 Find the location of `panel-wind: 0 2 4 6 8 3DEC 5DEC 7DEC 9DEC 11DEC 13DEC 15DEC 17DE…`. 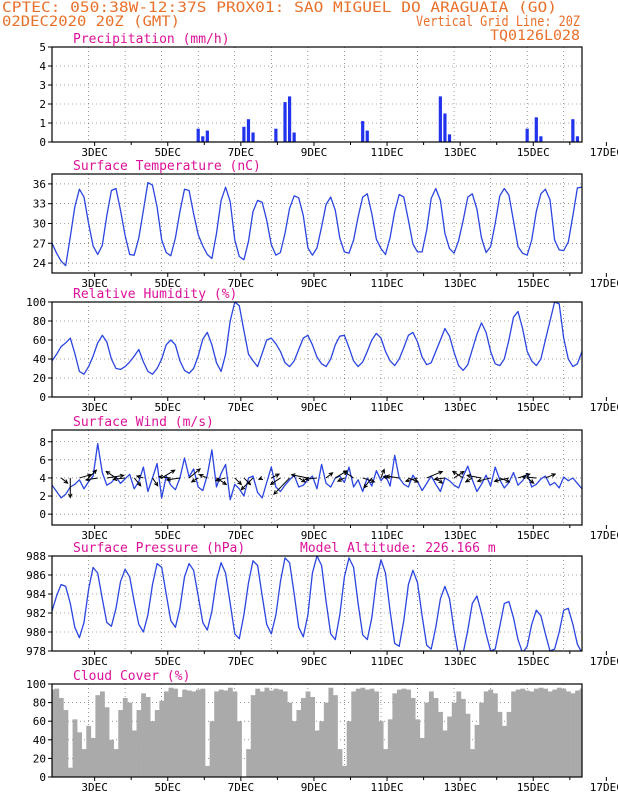

panel-wind: 0 2 4 6 8 3DEC 5DEC 7DEC 9DEC 11DEC 13DEC 15DEC 17DE… is located at coordinates (328, 478).